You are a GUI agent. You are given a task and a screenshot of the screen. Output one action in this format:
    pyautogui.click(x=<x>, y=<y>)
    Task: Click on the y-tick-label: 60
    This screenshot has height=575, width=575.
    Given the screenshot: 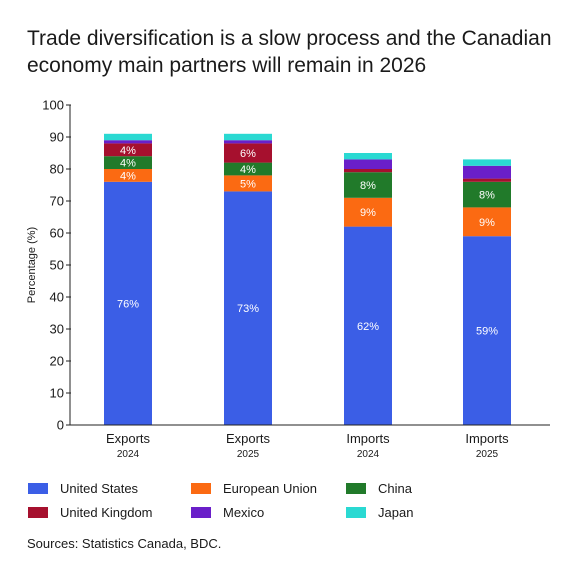 What is the action you would take?
    pyautogui.click(x=57, y=233)
    